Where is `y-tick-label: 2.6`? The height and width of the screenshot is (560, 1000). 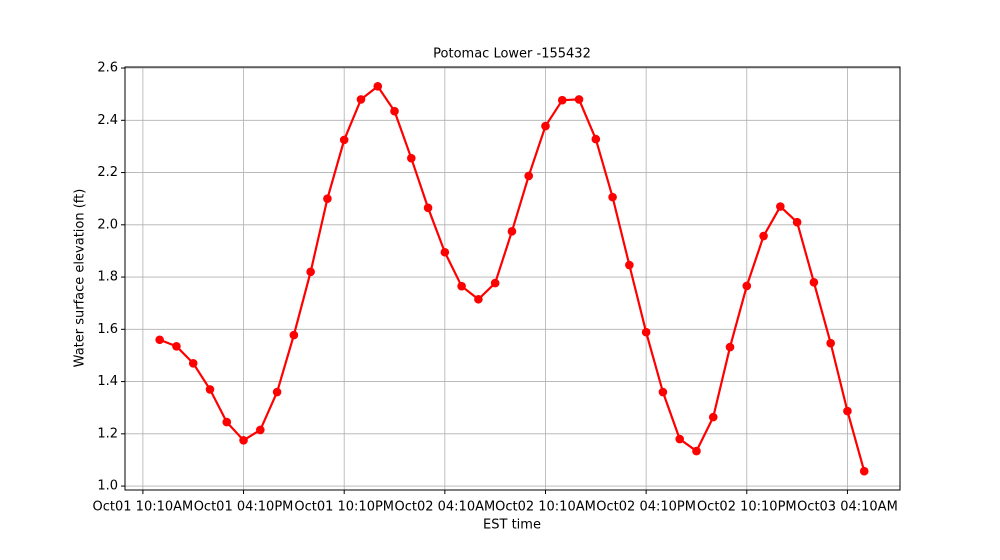 y-tick-label: 2.6 is located at coordinates (107, 68).